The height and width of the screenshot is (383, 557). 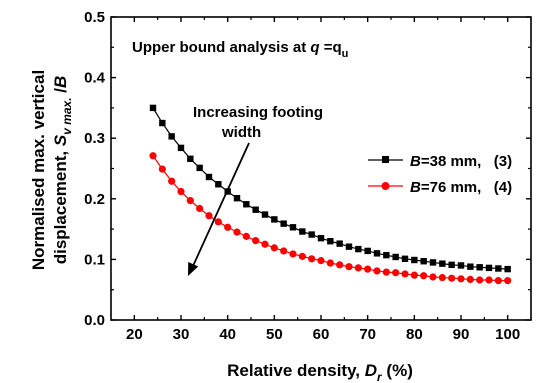 I want to click on x-tick-label: 20, so click(x=134, y=334).